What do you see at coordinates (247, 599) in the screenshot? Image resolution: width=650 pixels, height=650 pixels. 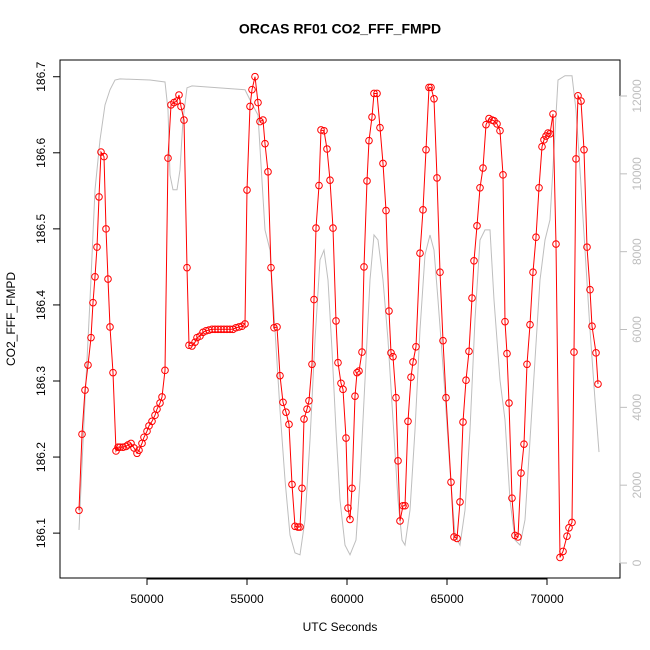 I see `x-tick-label: 55000` at bounding box center [247, 599].